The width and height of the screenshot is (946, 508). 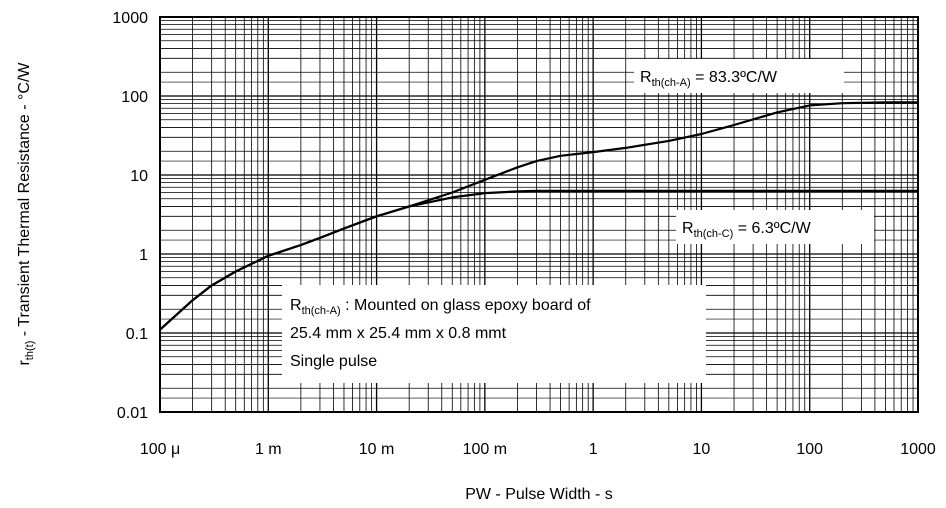 What do you see at coordinates (24, 201) in the screenshot?
I see `y-axis-title-rest: - Transient Thermal Resistance - °C/W` at bounding box center [24, 201].